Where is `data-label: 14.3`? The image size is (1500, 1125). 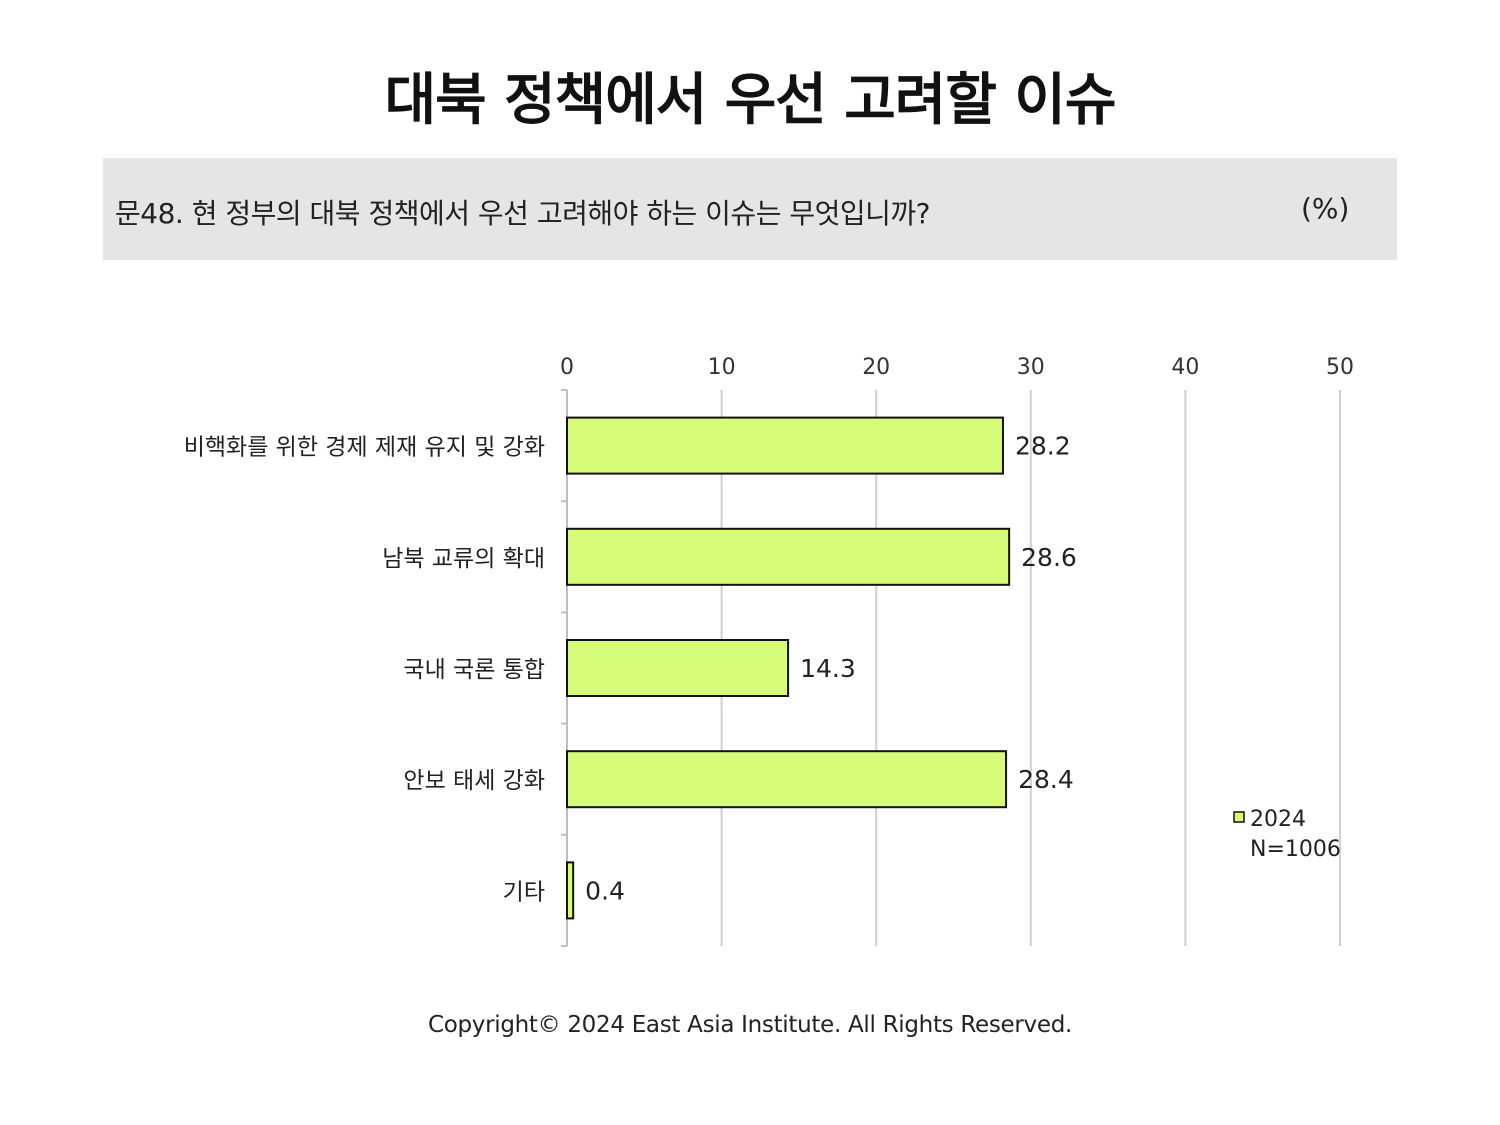 data-label: 14.3 is located at coordinates (828, 668).